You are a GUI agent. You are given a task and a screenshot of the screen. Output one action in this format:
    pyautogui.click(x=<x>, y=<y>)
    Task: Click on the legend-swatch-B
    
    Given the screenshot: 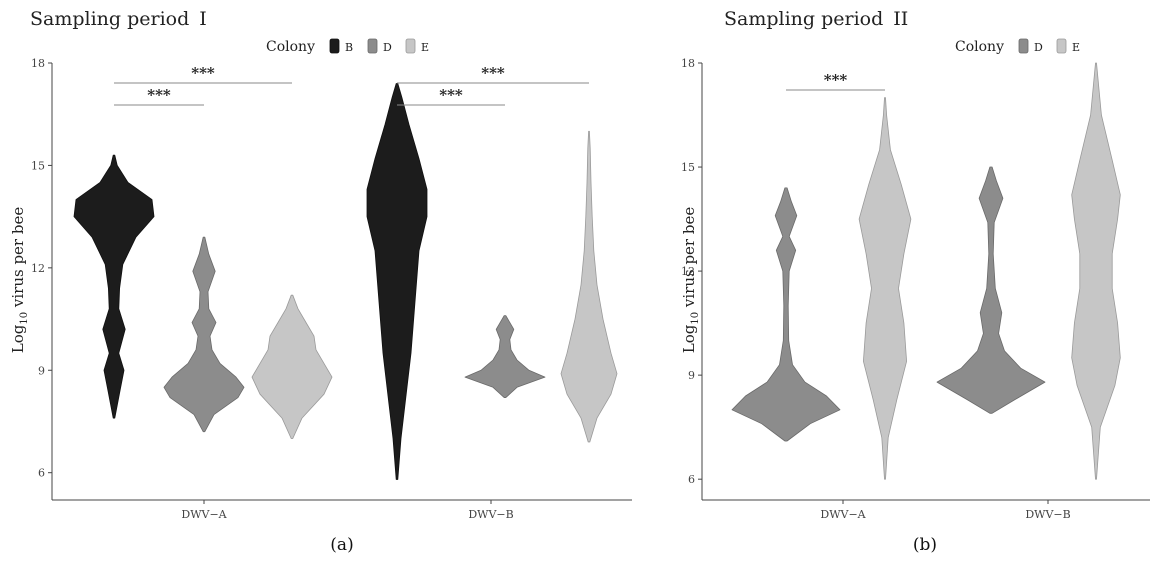 What is the action you would take?
    pyautogui.click(x=334, y=46)
    